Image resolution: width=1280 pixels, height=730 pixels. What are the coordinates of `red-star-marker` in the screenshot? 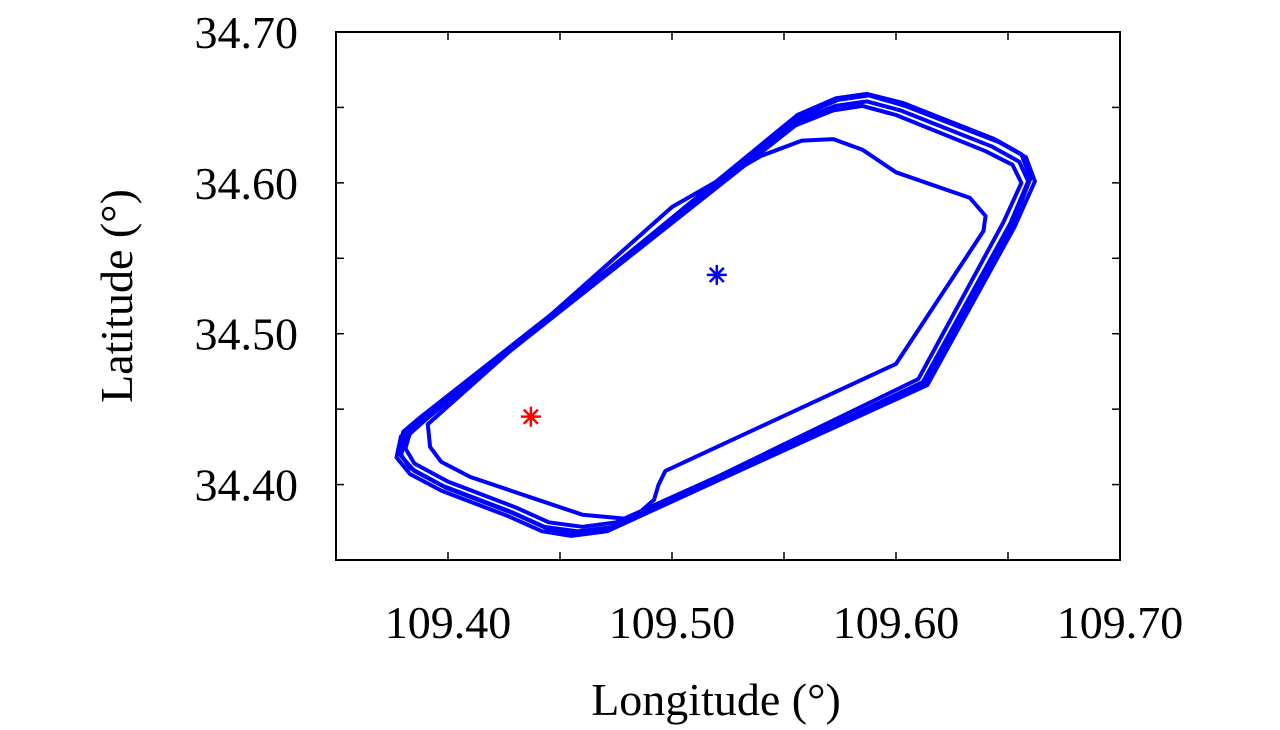 It's located at (530, 416).